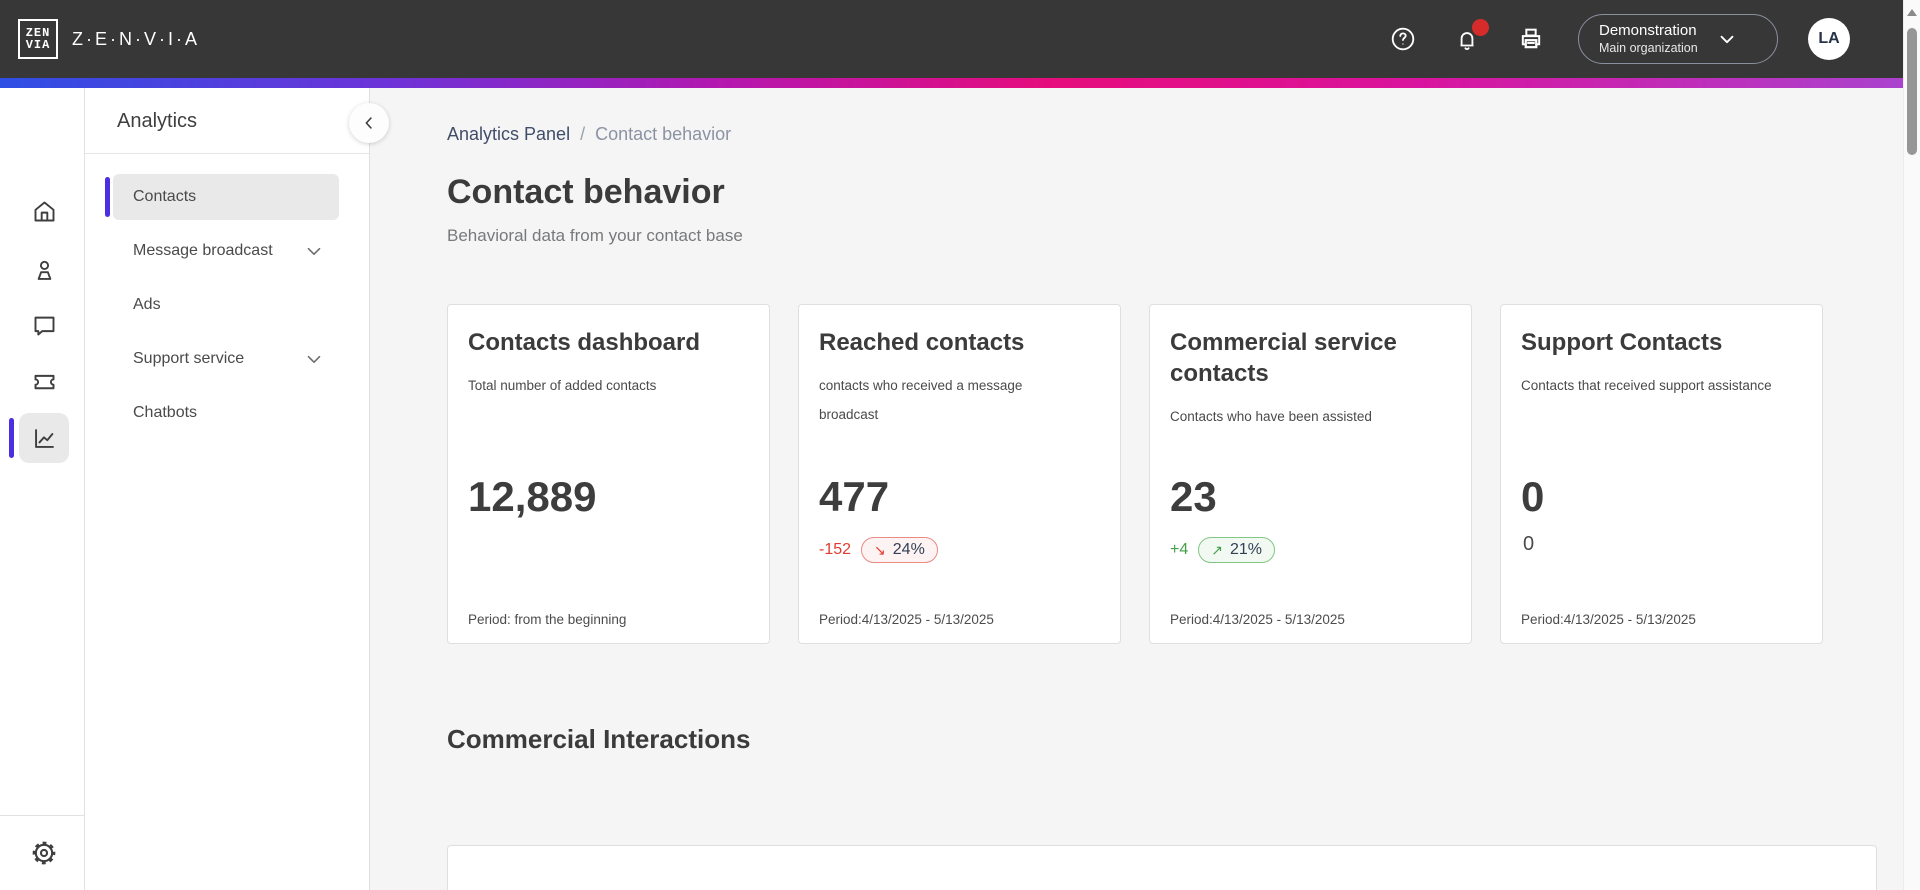 This screenshot has width=1920, height=890. I want to click on trend-percent: 24%, so click(908, 549).